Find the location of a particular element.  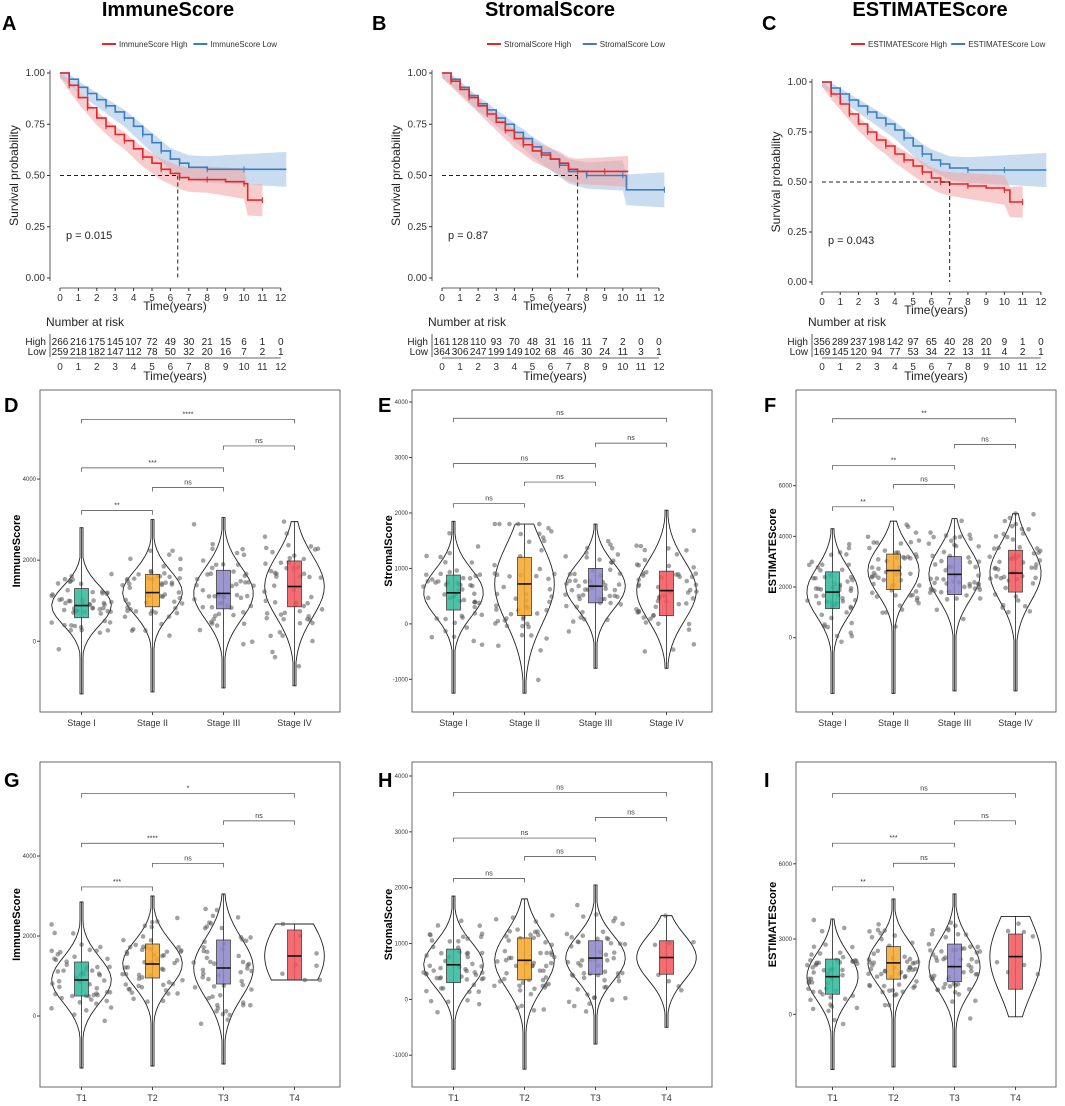

vio-xtick-label: T2 is located at coordinates (152, 1098).